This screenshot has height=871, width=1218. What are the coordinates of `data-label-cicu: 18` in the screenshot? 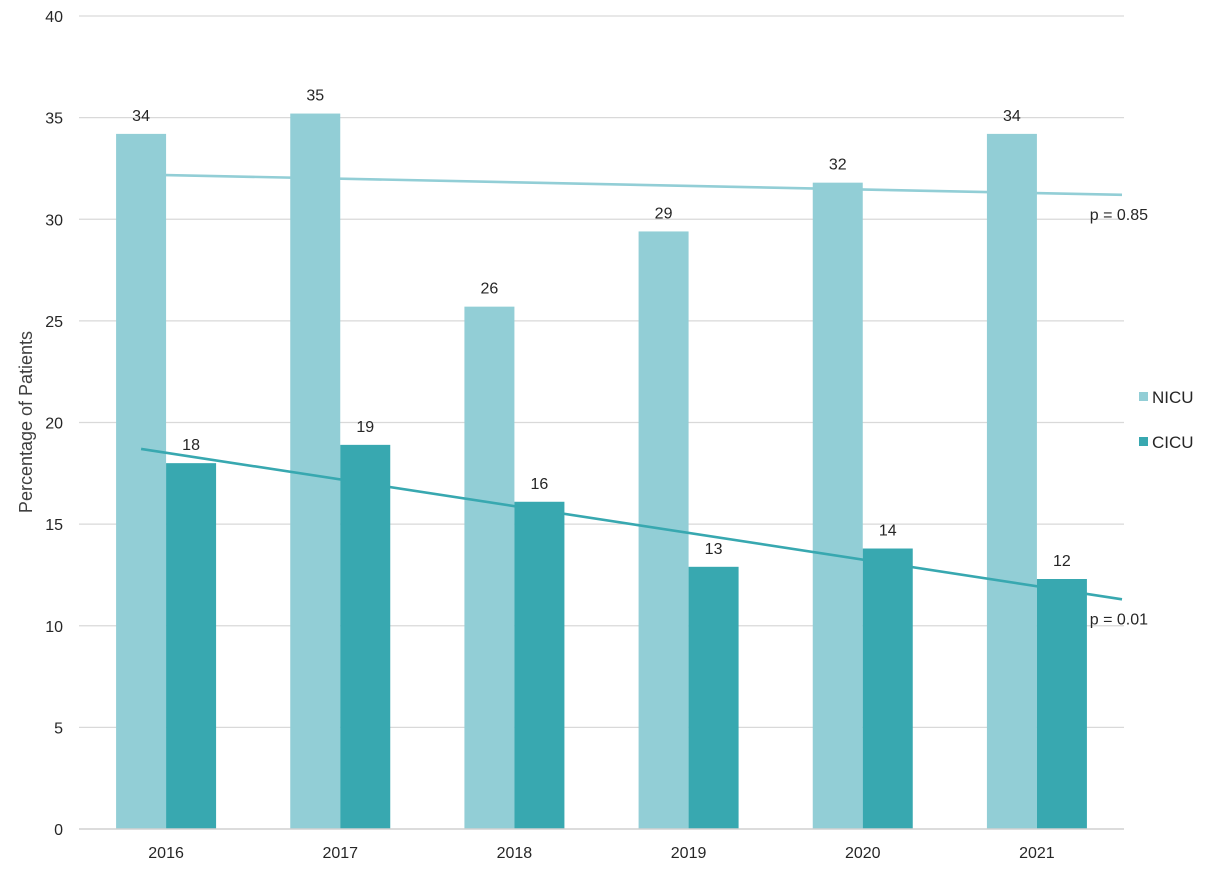 It's located at (191, 445).